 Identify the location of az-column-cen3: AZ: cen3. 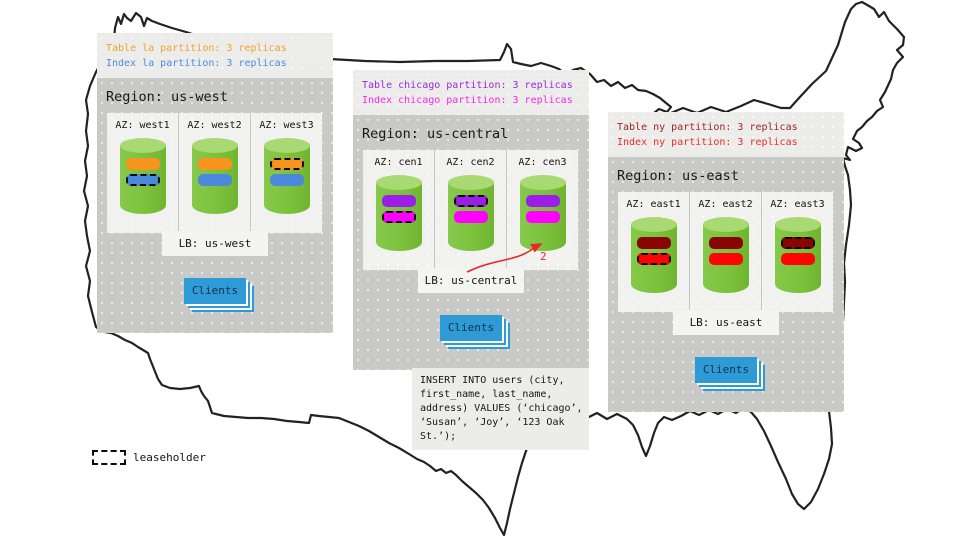
(542, 210).